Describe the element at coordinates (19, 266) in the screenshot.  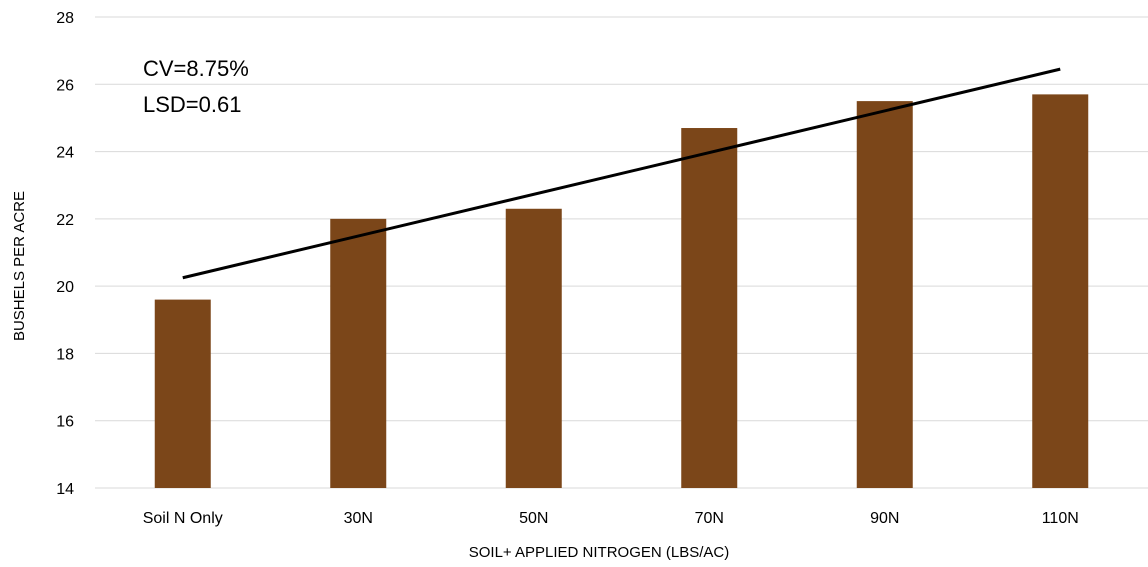
I see `y-axis-title: BUSHELS PER ACRE` at that location.